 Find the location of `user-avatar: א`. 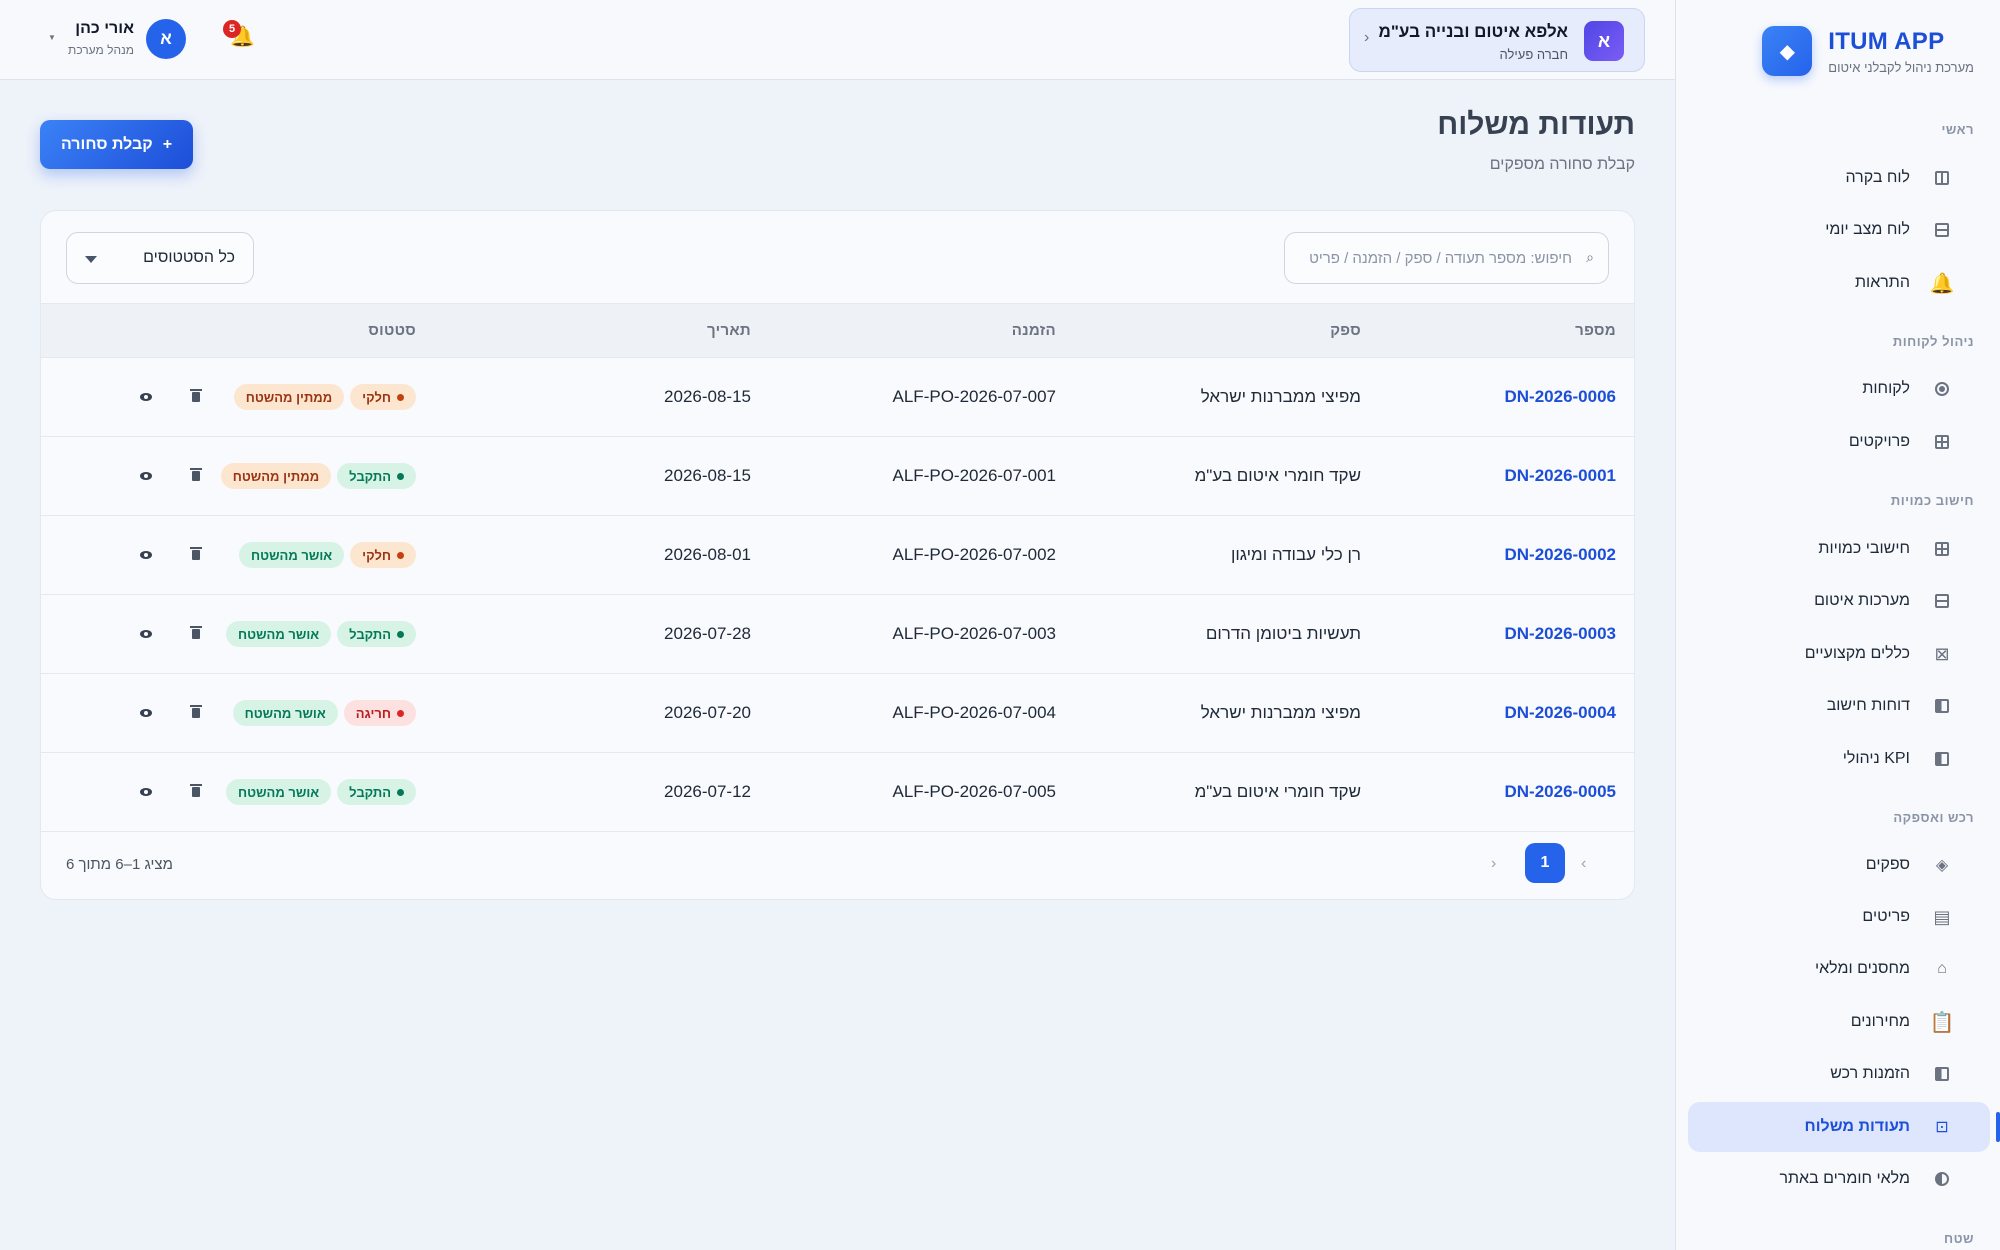

user-avatar: א is located at coordinates (166, 39).